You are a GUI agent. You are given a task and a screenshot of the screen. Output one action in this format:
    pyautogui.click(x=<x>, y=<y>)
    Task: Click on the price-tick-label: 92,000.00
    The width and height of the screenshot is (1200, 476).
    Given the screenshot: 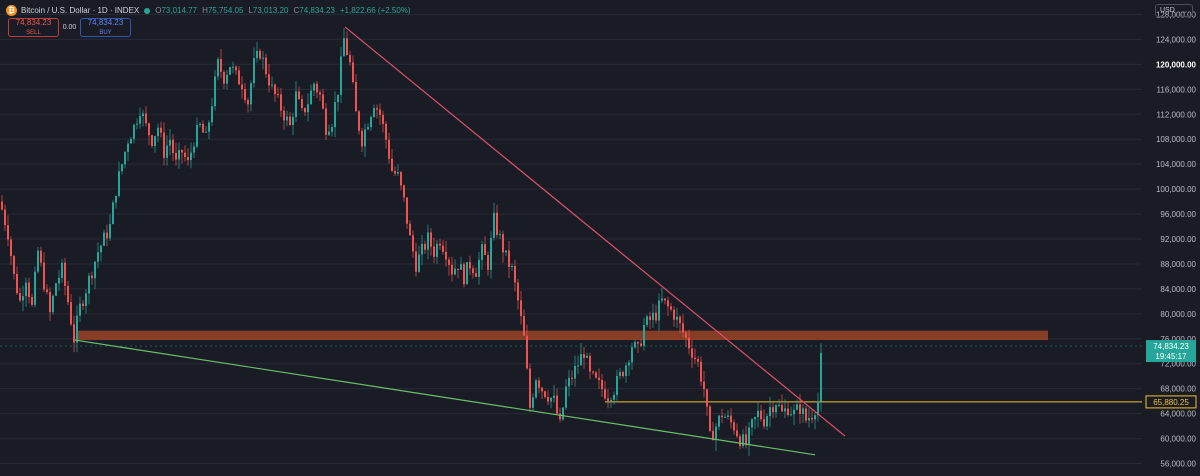 What is the action you would take?
    pyautogui.click(x=1178, y=239)
    